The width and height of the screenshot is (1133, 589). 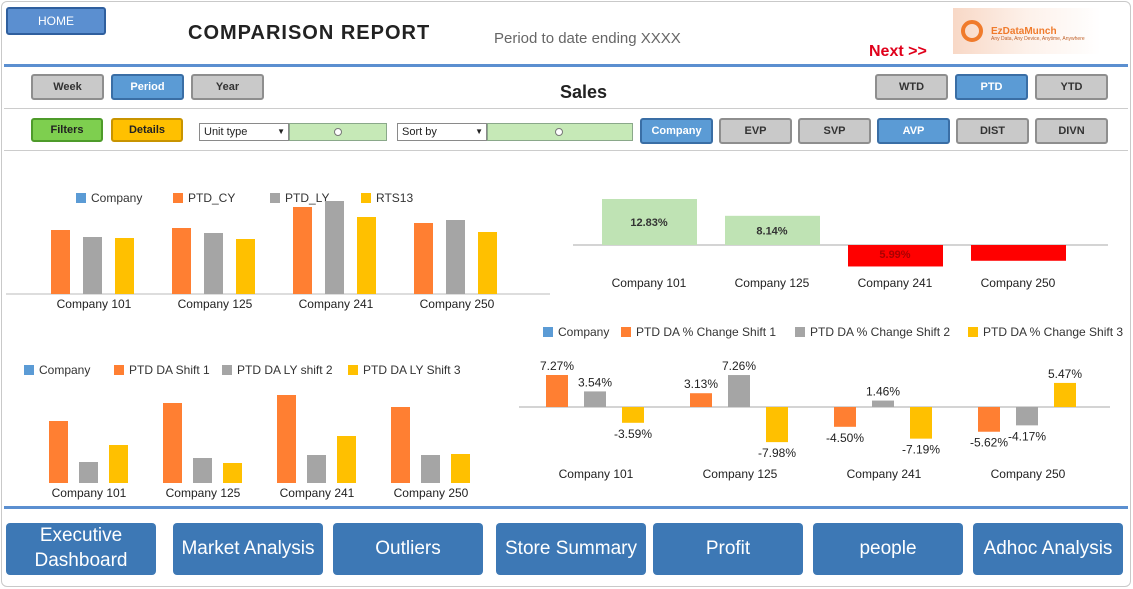 What do you see at coordinates (557, 366) in the screenshot?
I see `data-label: 7.27%` at bounding box center [557, 366].